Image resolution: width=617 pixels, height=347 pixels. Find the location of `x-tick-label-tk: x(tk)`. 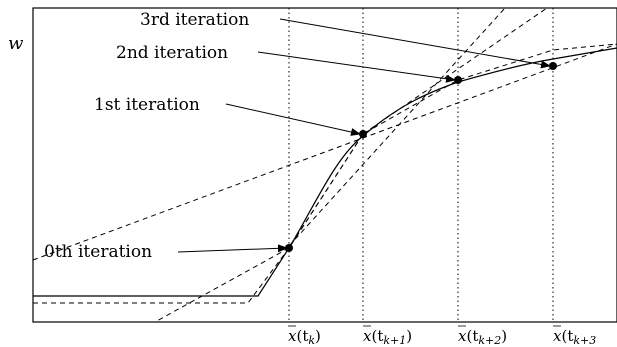

x-tick-label-tk: x(tk) is located at coordinates (304, 336).